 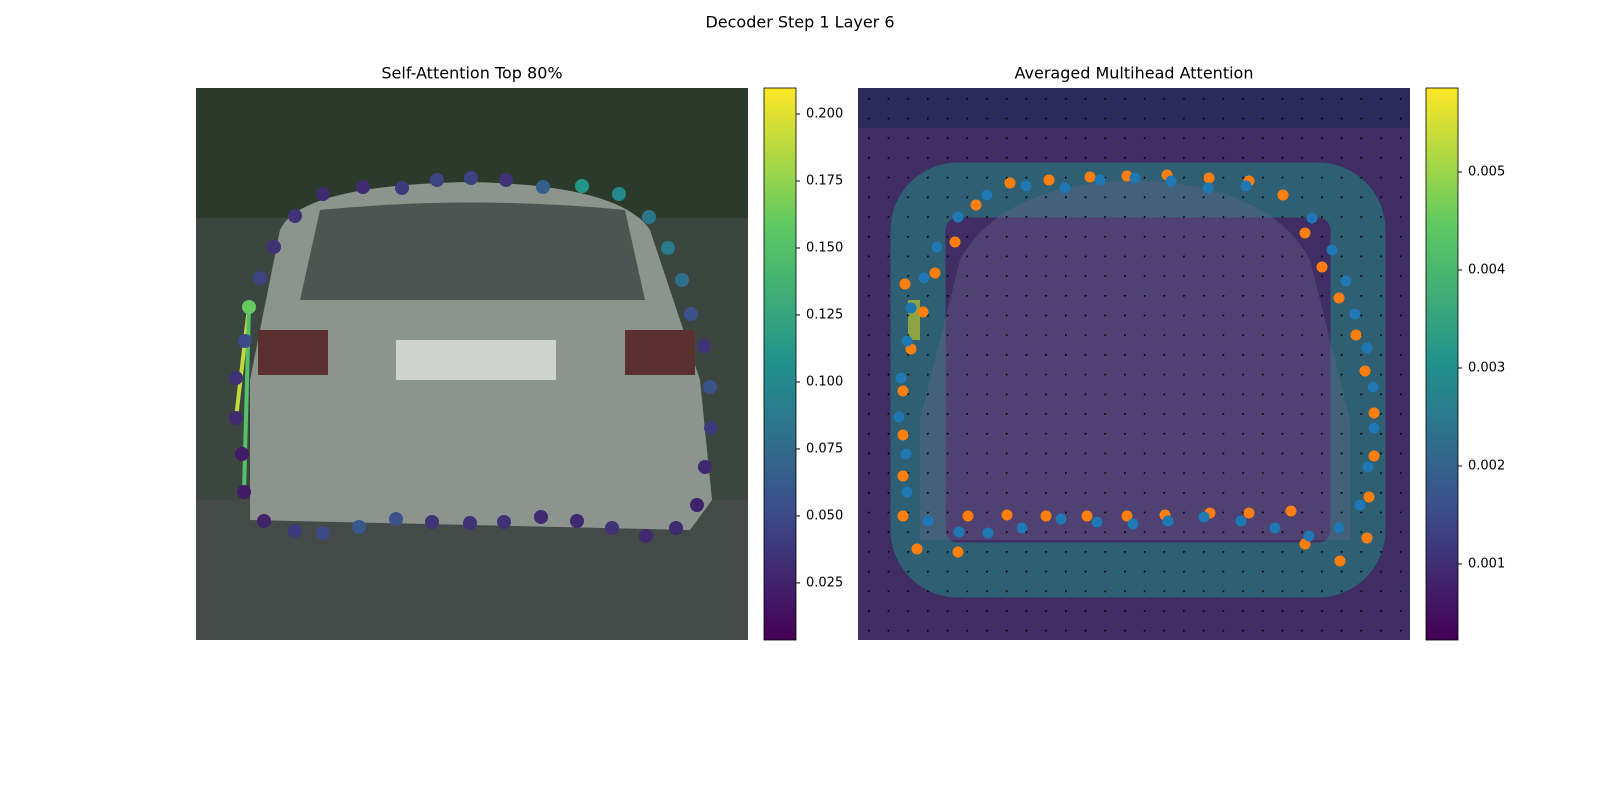 What do you see at coordinates (799, 22) in the screenshot?
I see `figure-title: Decoder Step 1 Layer 6` at bounding box center [799, 22].